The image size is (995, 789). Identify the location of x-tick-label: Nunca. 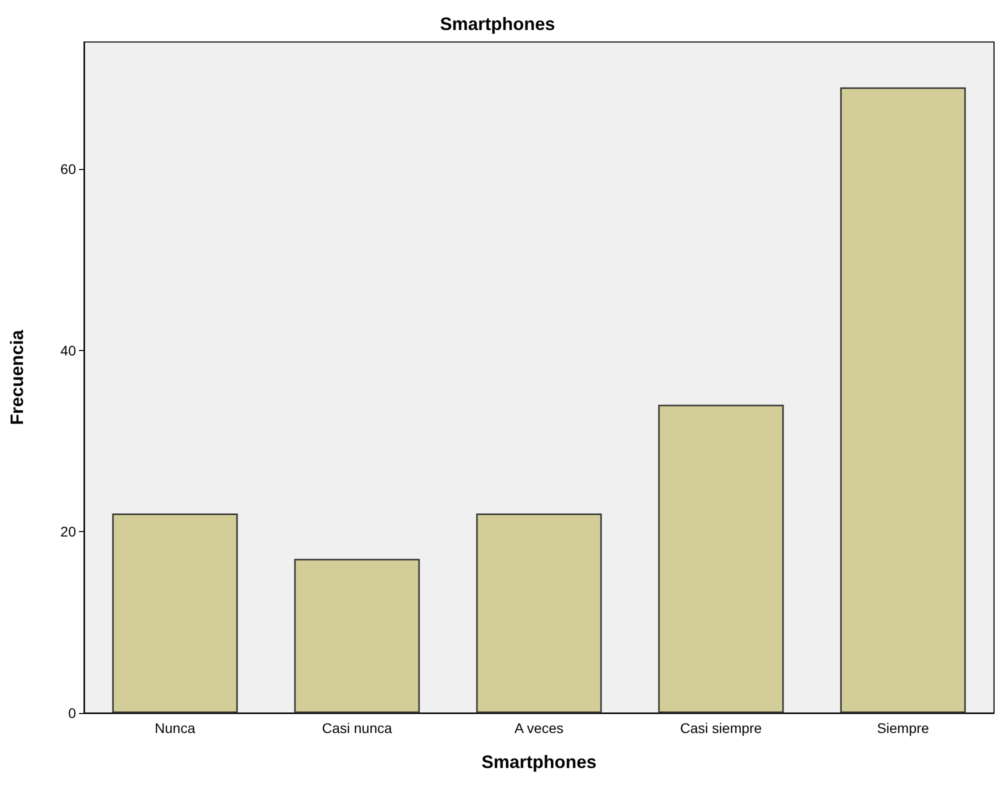
(175, 728).